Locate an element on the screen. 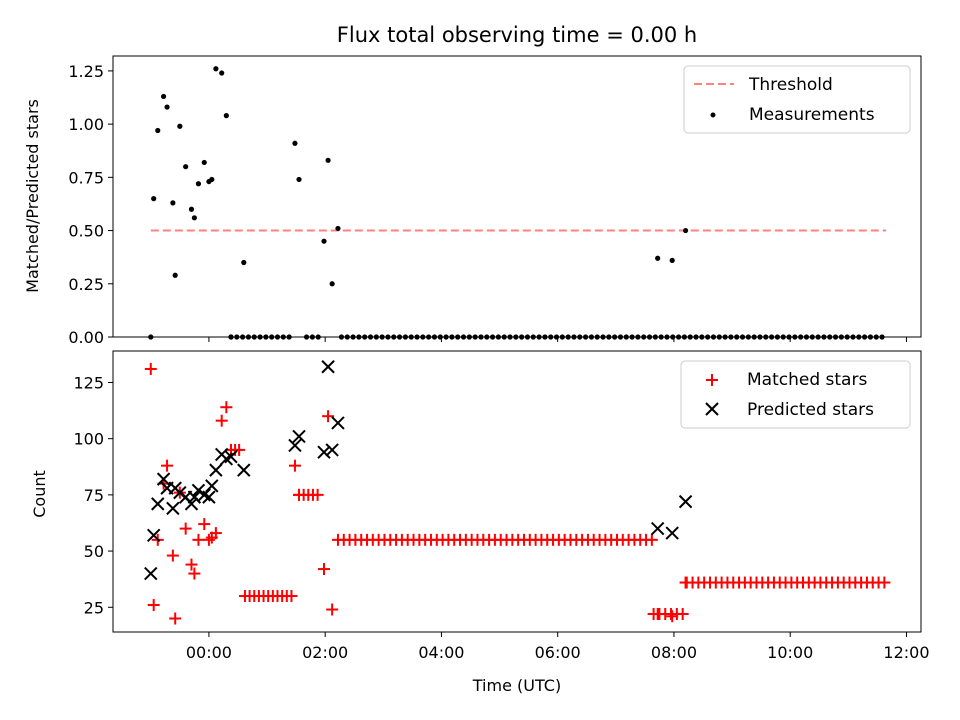 This screenshot has height=720, width=960. bottom-y-tick-label: 100 is located at coordinates (88, 439).